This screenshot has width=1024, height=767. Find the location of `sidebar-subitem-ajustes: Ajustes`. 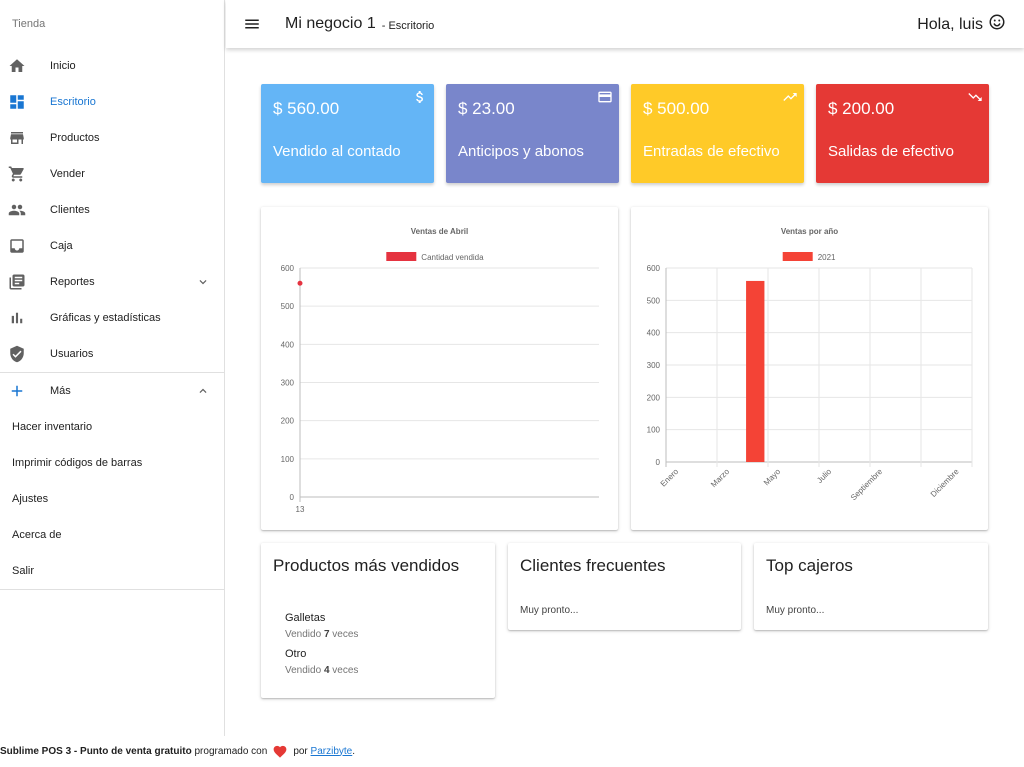

sidebar-subitem-ajustes: Ajustes is located at coordinates (30, 499).